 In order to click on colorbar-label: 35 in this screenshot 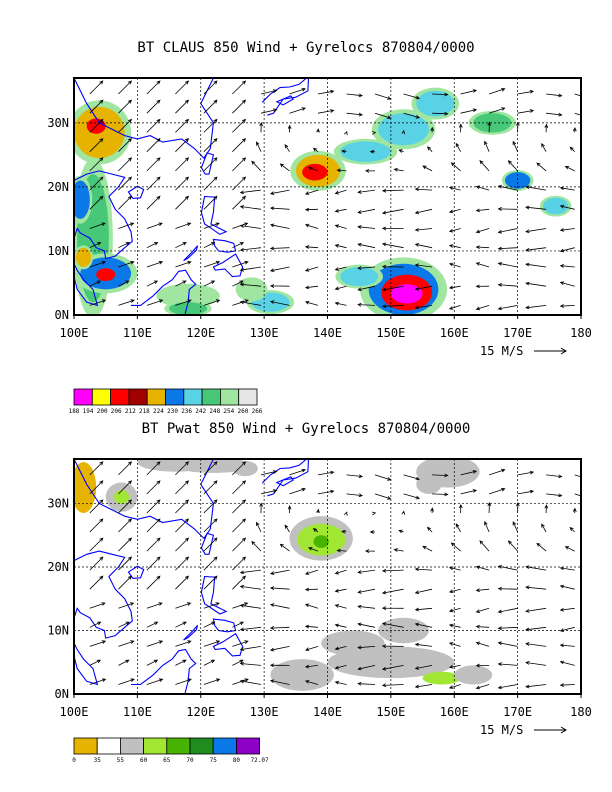, I will do `click(98, 760)`.